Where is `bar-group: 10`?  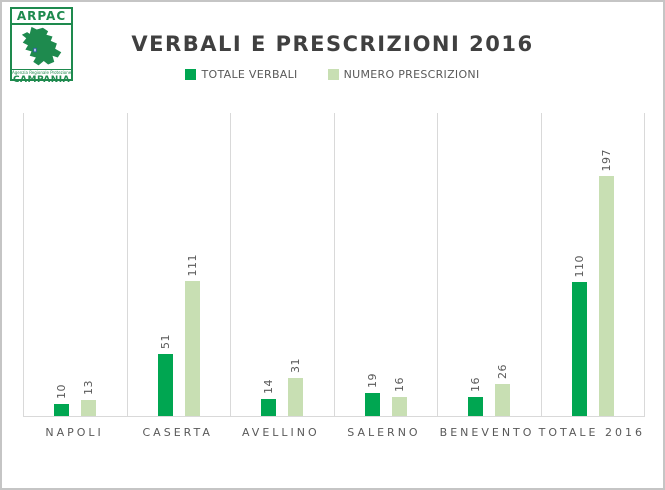
bar-group: 10 is located at coordinates (62, 400).